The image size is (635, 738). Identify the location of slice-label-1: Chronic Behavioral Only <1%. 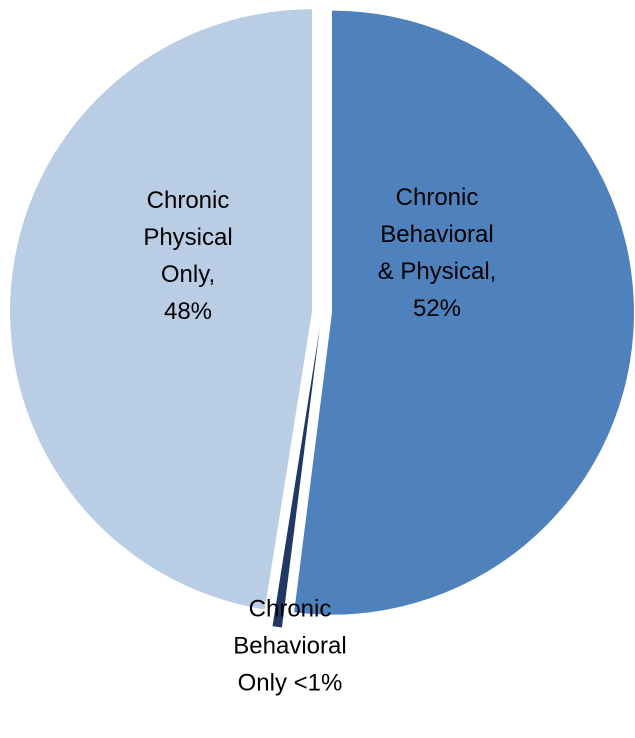
(289, 645).